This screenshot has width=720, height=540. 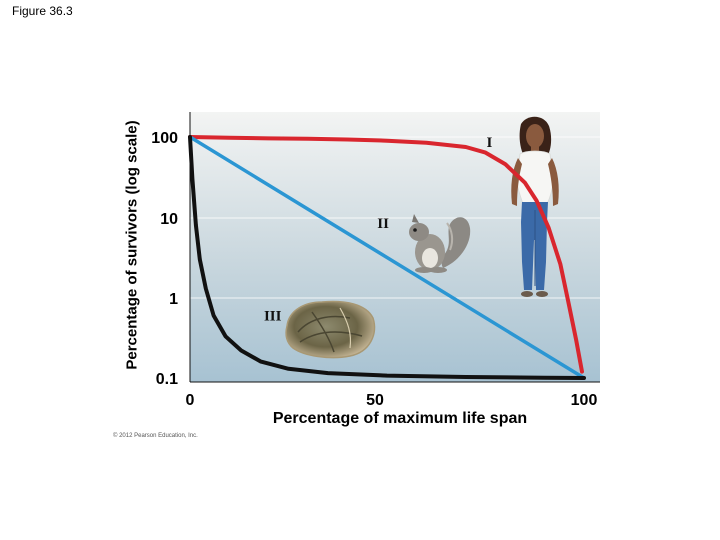 I want to click on y-tick-1: 1, so click(x=173, y=299).